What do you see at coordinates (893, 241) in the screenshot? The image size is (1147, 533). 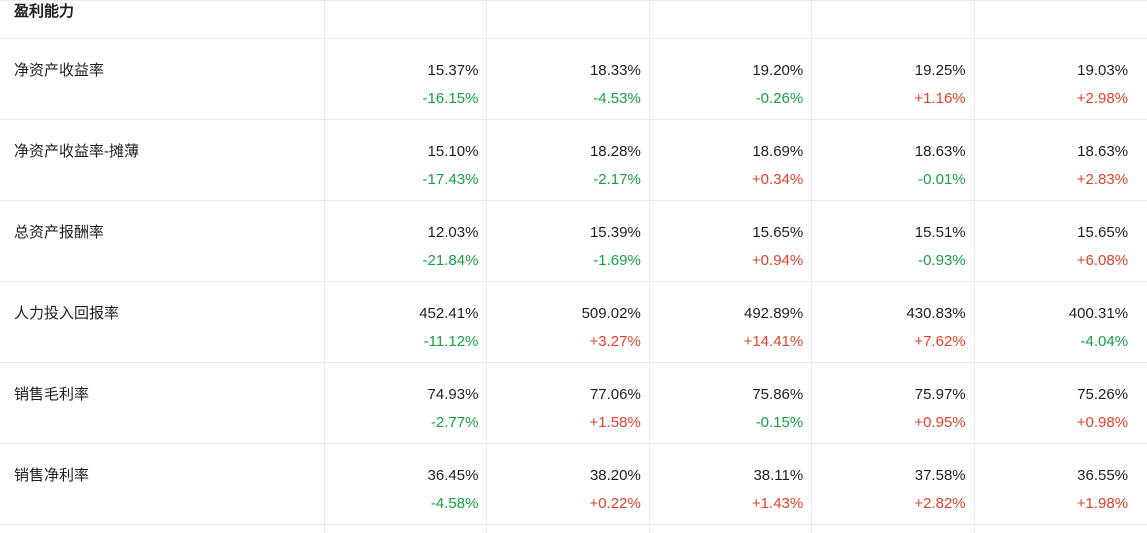 I see `metric-cell: 15.51% -0.93%` at bounding box center [893, 241].